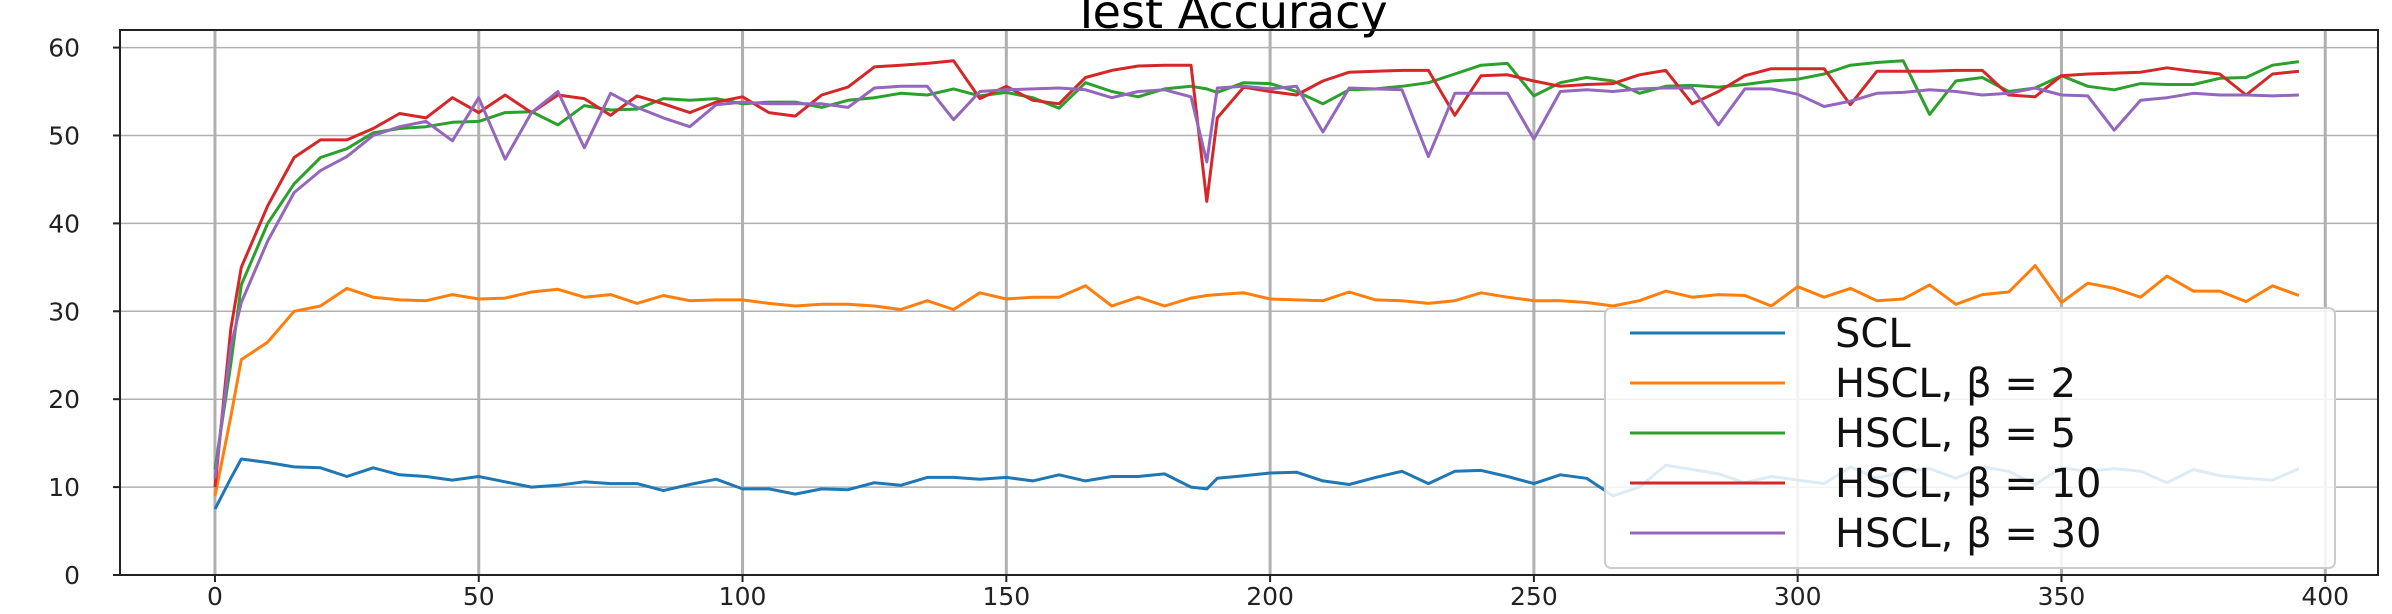  What do you see at coordinates (2062, 596) in the screenshot?
I see `x-tick-label: 350` at bounding box center [2062, 596].